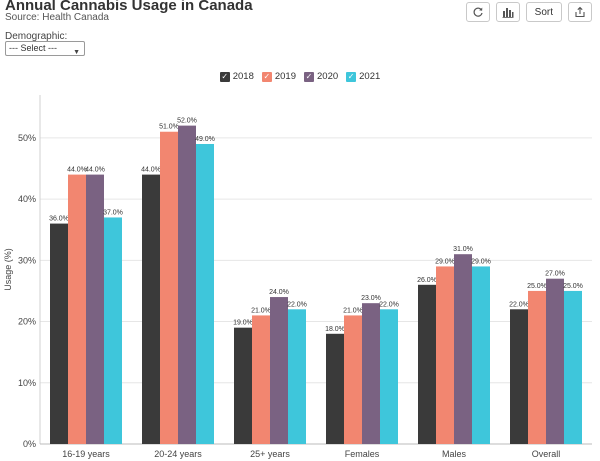 The width and height of the screenshot is (600, 461). What do you see at coordinates (309, 76) in the screenshot?
I see `legend-swatch-2020: ✓` at bounding box center [309, 76].